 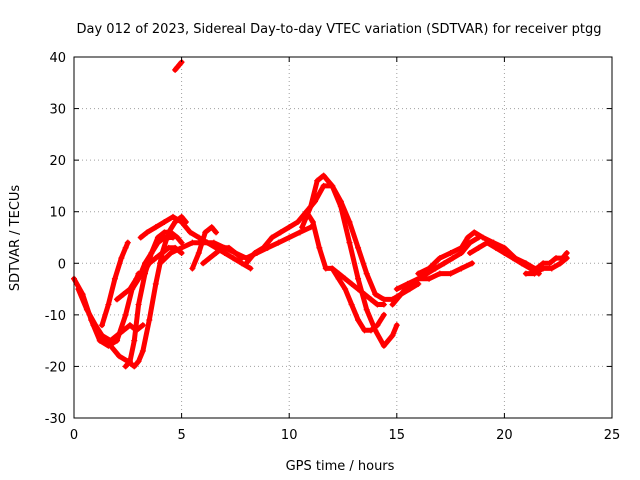 What do you see at coordinates (504, 435) in the screenshot?
I see `x-tick-label: 20` at bounding box center [504, 435].